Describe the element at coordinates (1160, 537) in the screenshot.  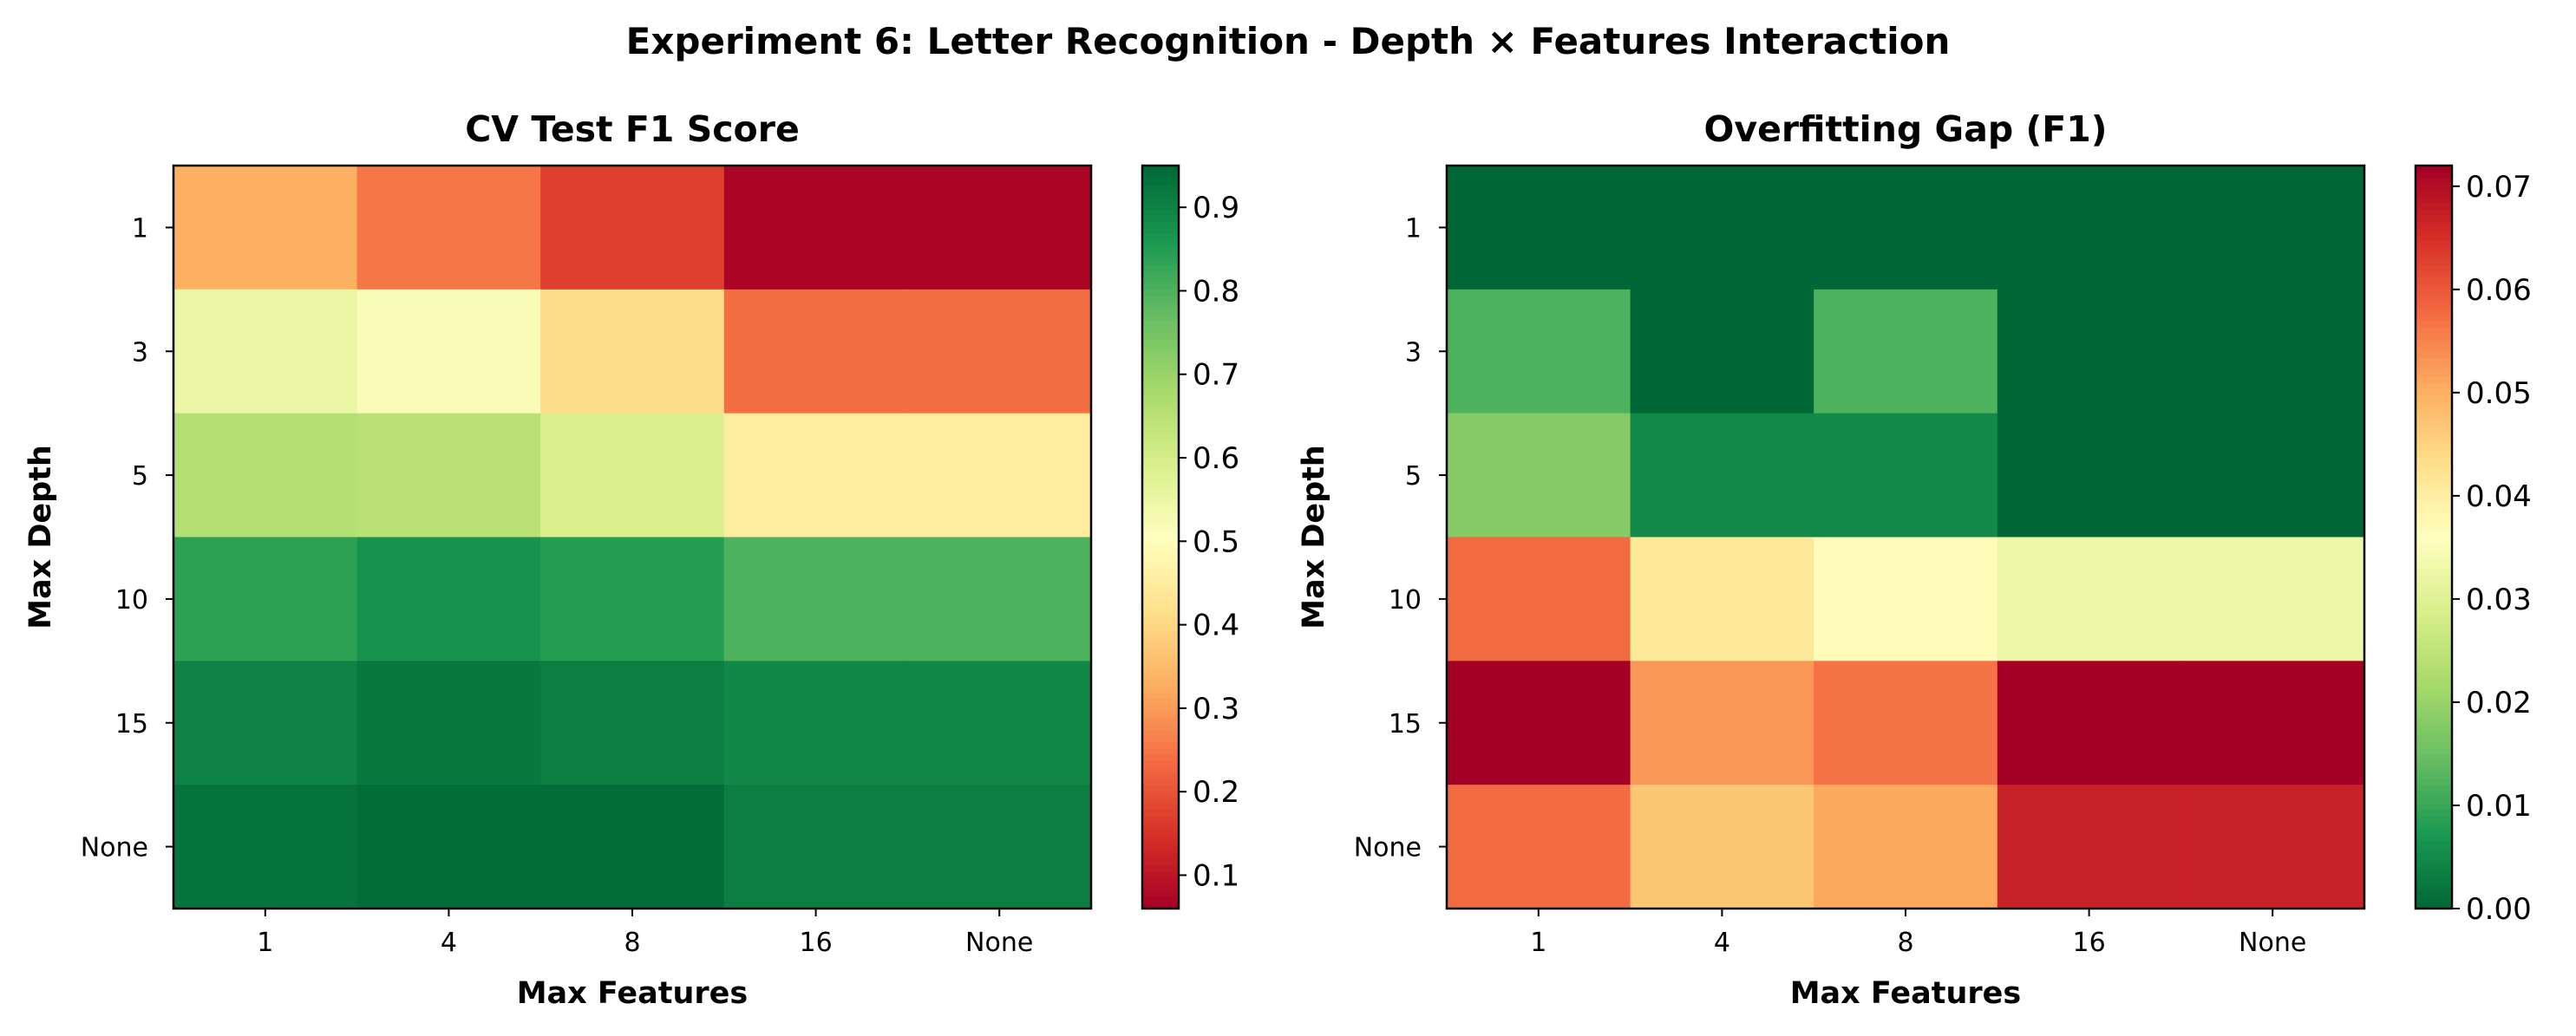
I see `colorbar-frame` at that location.